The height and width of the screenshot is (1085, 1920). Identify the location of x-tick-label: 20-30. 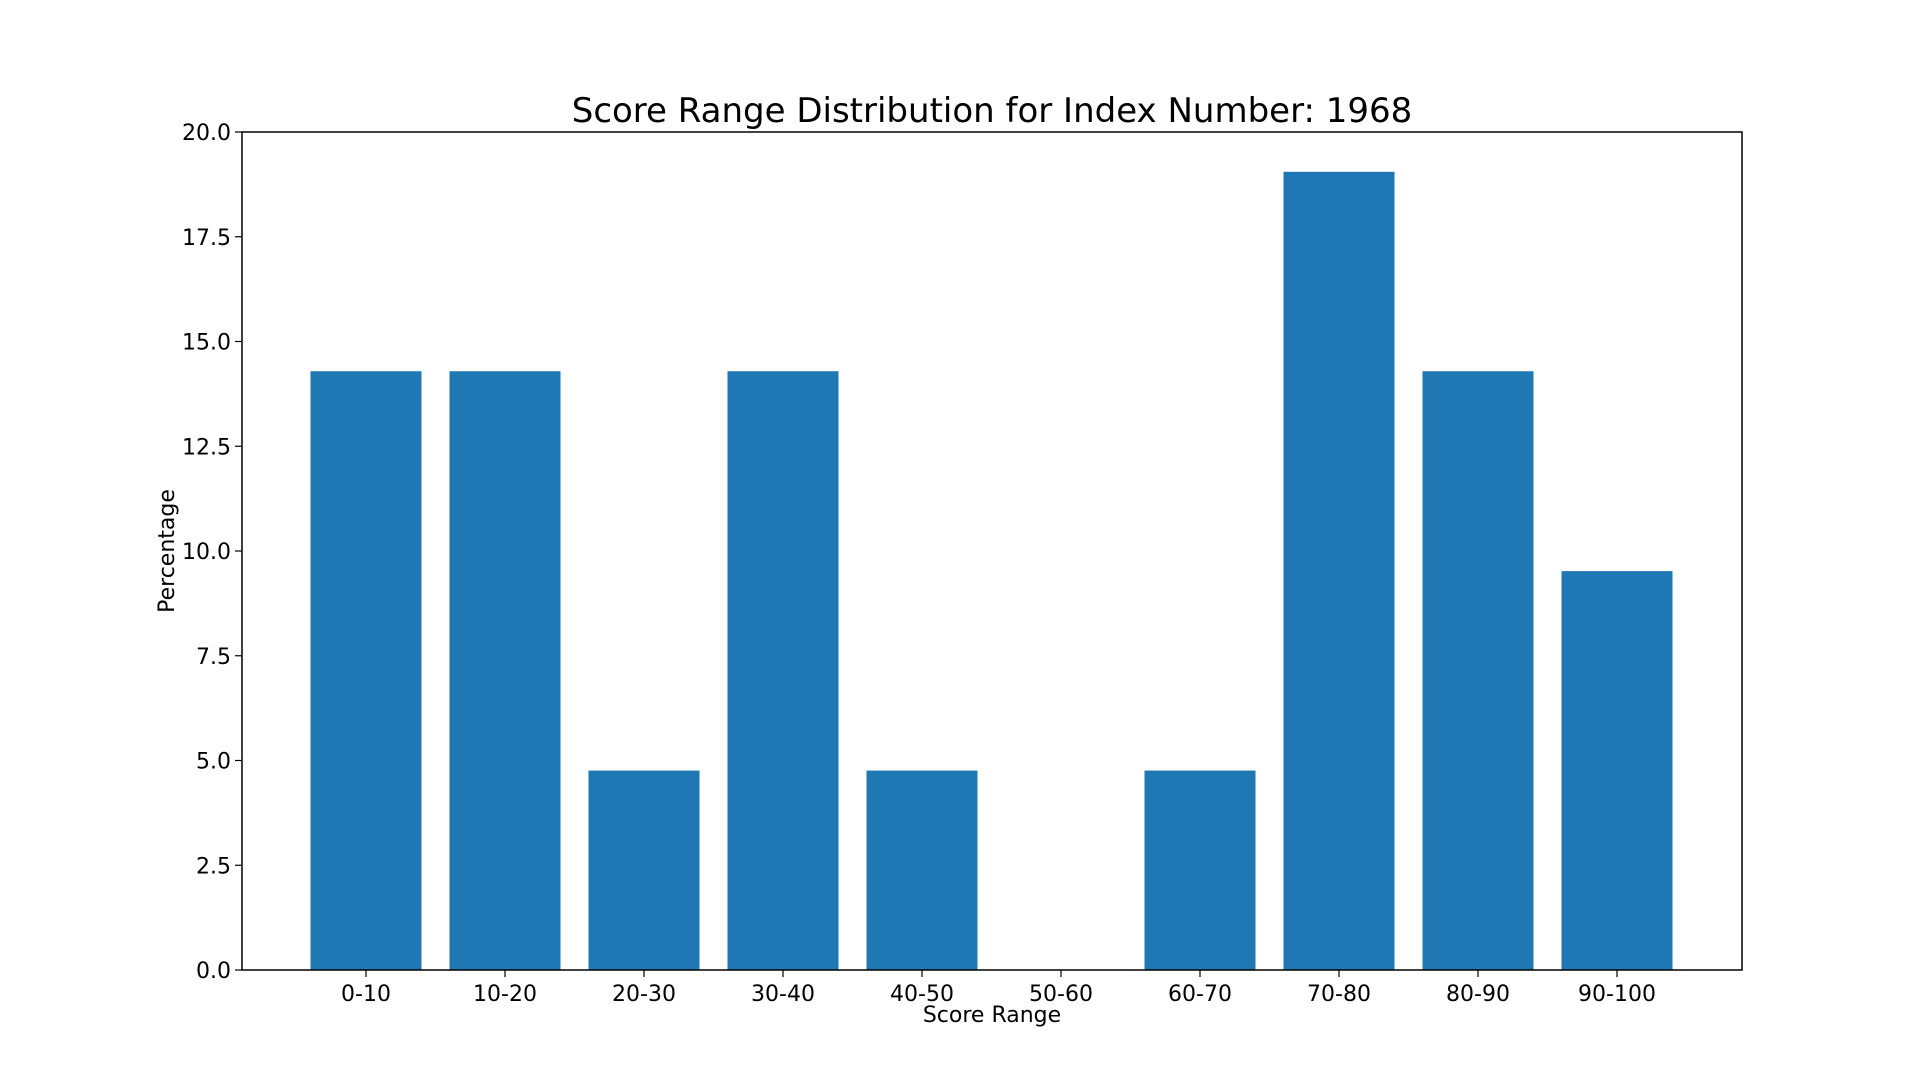
(644, 994).